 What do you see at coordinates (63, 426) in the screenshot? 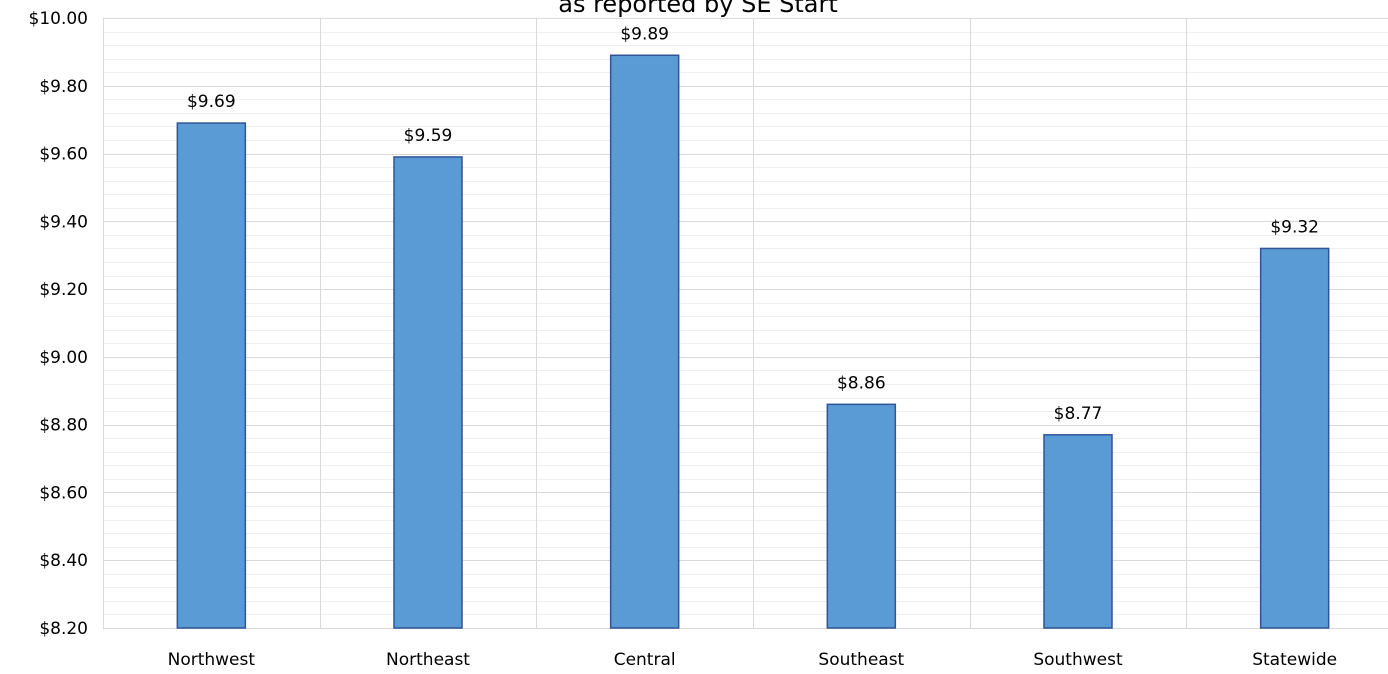
I see `y-tick-label: $8.80` at bounding box center [63, 426].